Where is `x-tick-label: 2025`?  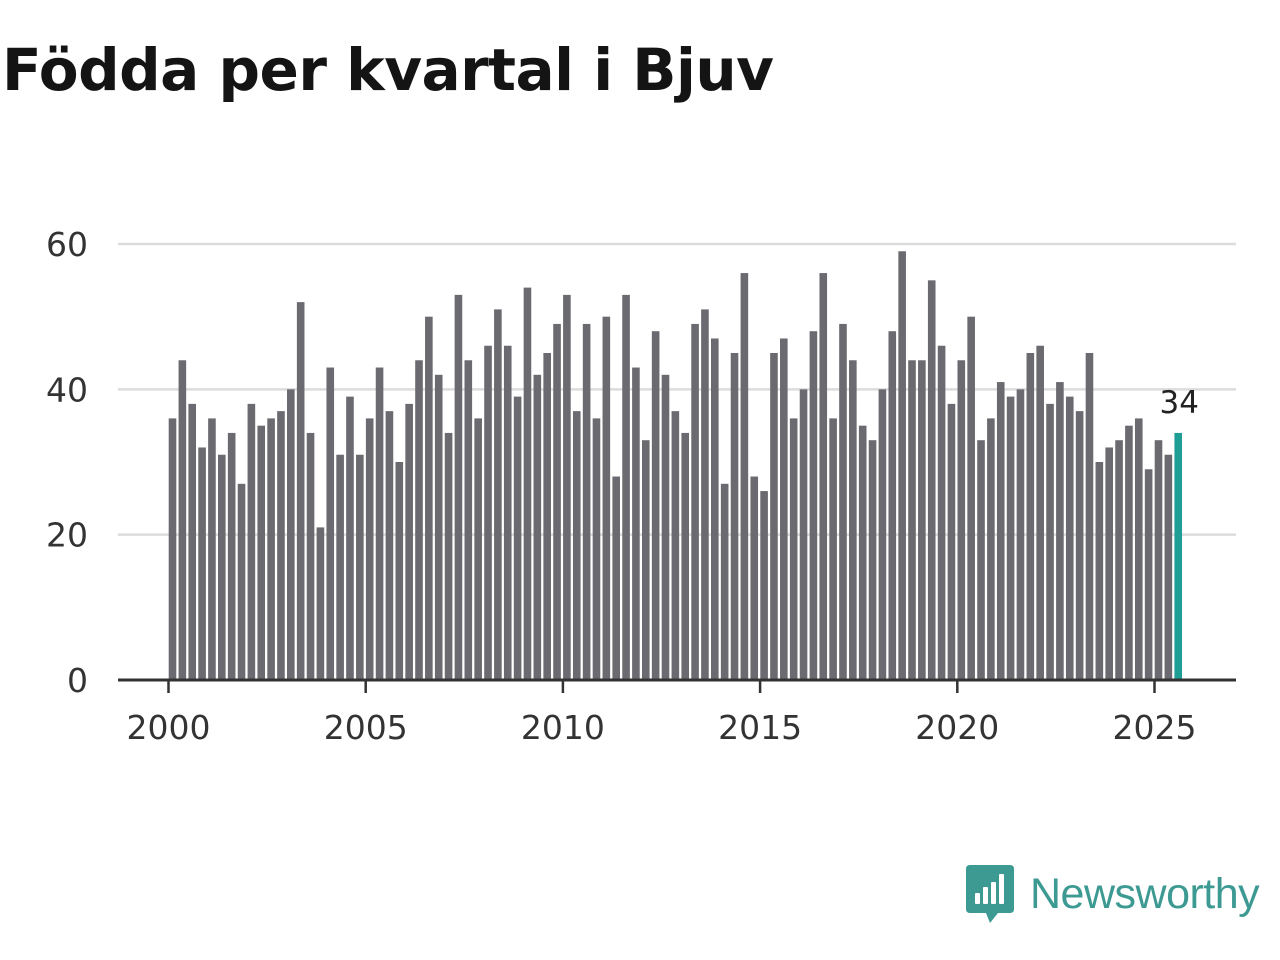
x-tick-label: 2025 is located at coordinates (1155, 727).